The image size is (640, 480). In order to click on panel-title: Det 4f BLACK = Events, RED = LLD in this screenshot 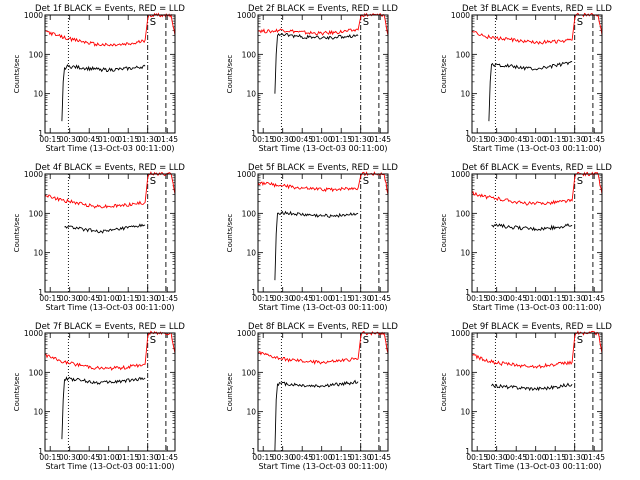, I will do `click(110, 168)`.